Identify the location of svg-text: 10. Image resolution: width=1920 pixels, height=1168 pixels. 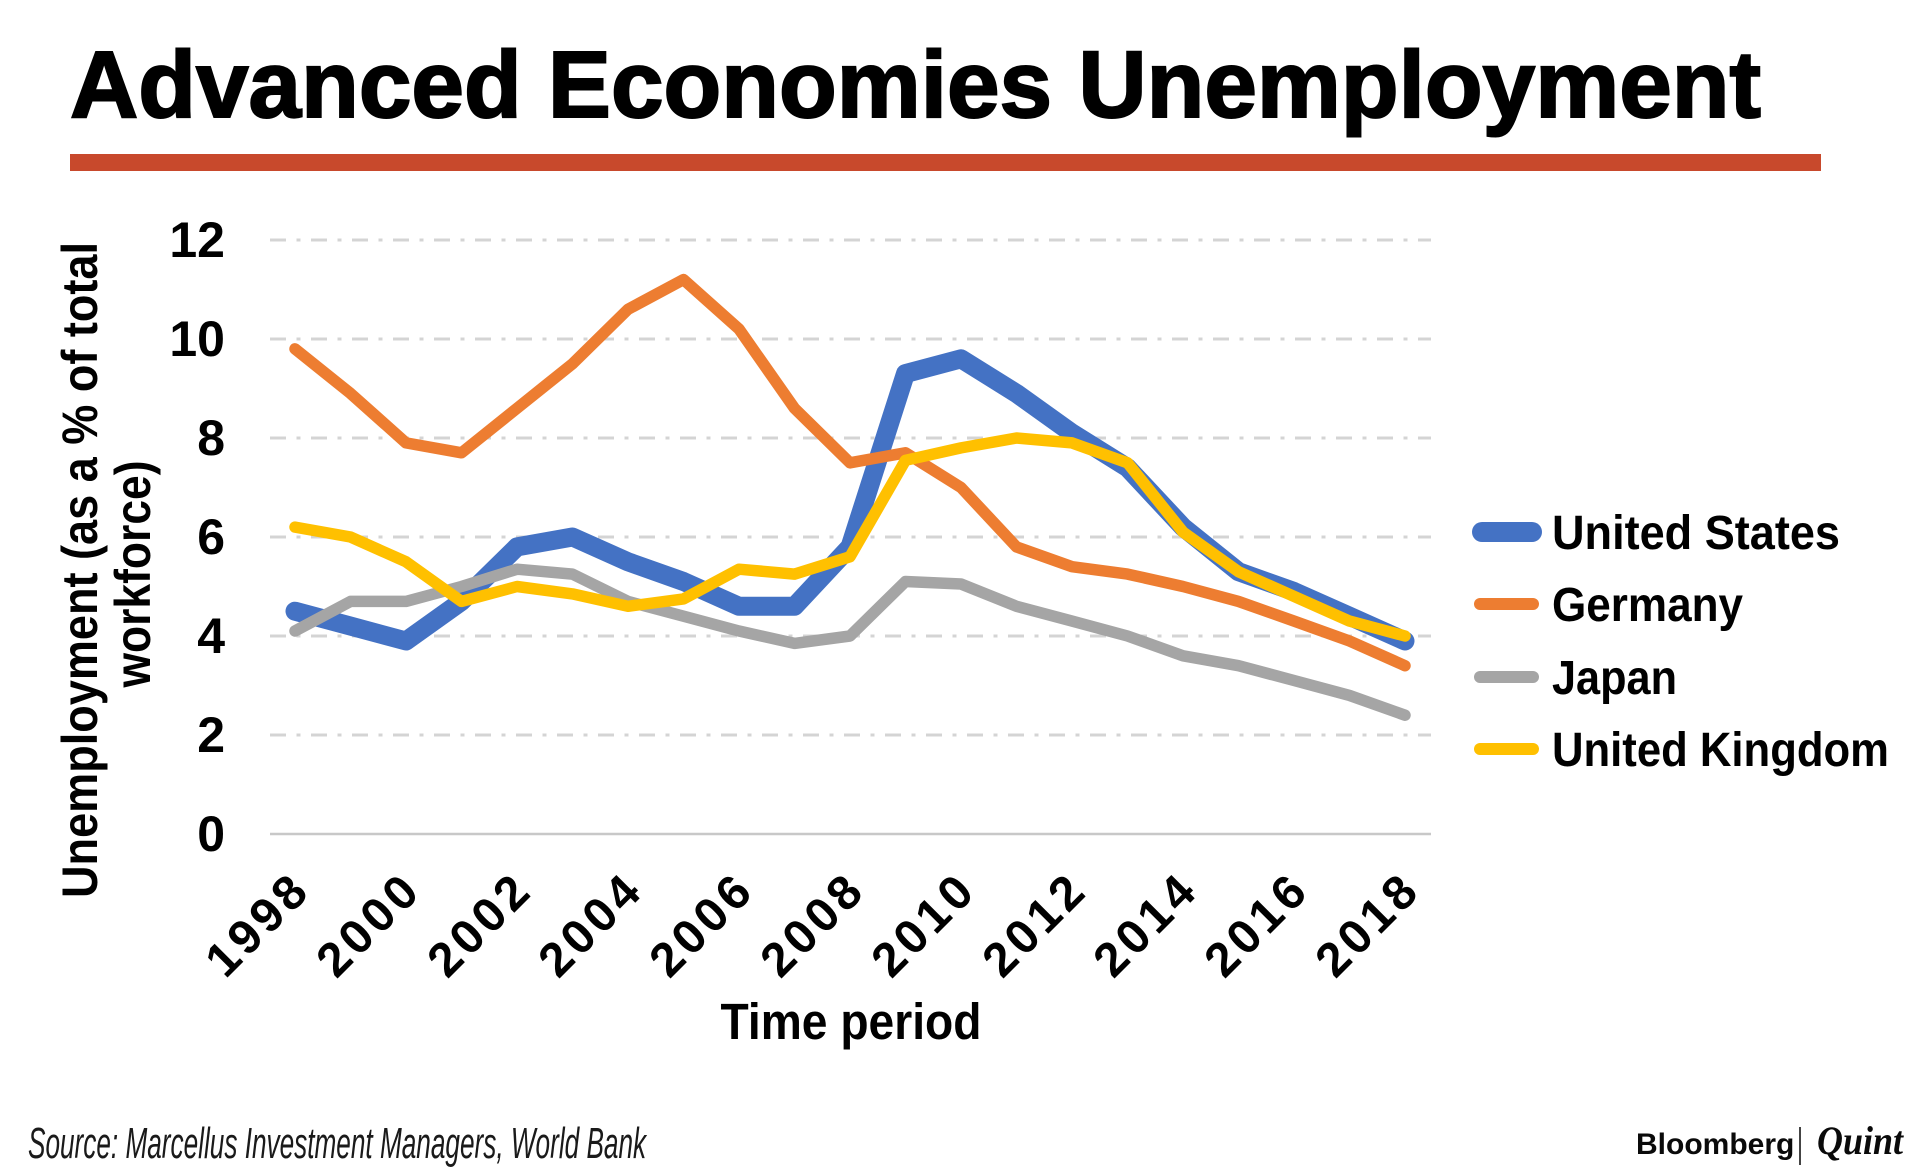
(197, 339).